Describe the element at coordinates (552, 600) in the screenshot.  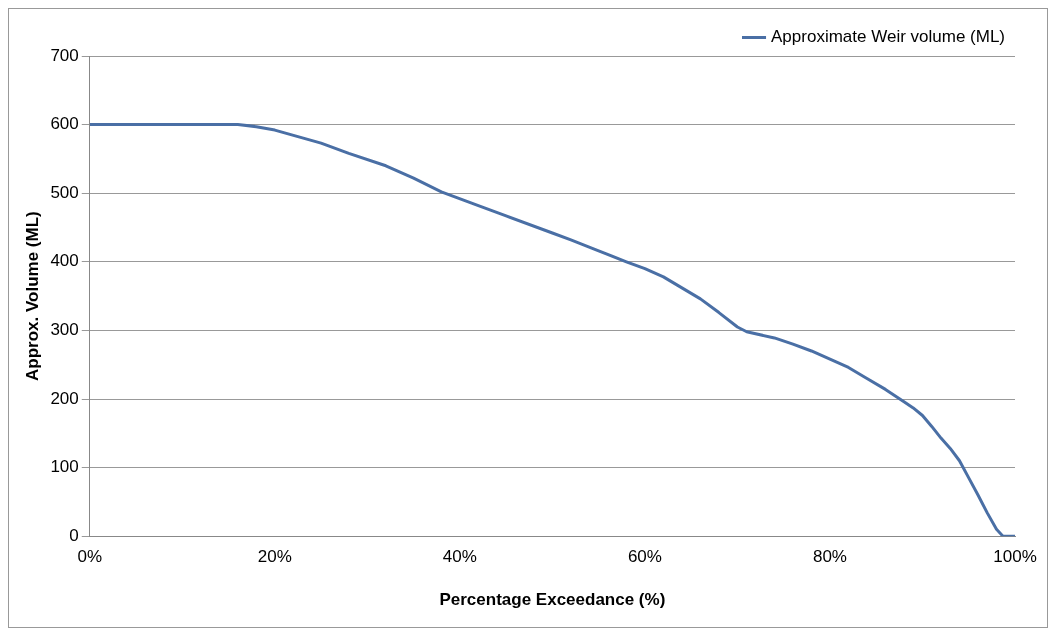
I see `x-axis-title: Percentage Exceedance (%)` at that location.